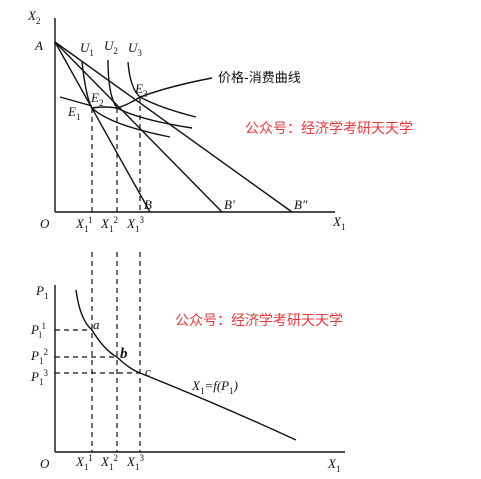 The image size is (481, 479). I want to click on label-part: =f(P, so click(216, 385).